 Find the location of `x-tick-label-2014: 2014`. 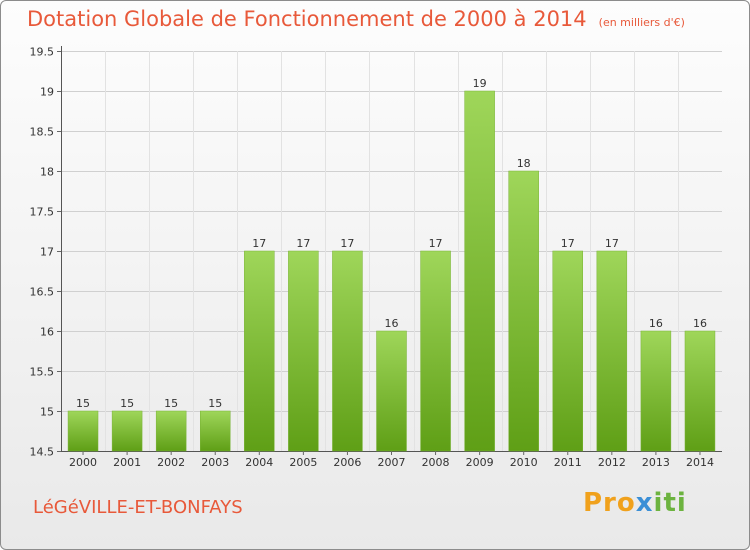

x-tick-label-2014: 2014 is located at coordinates (700, 462).